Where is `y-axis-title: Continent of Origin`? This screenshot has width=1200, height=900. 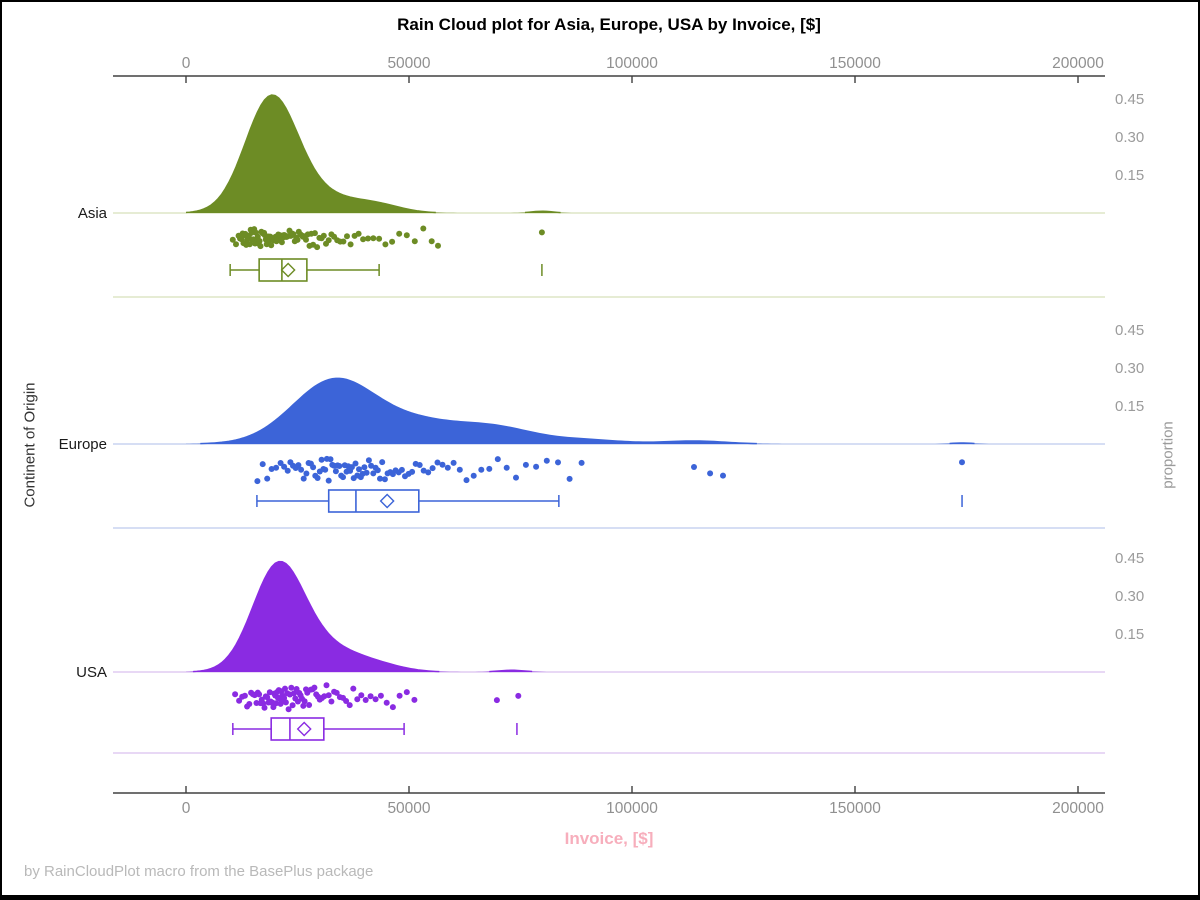
y-axis-title: Continent of Origin is located at coordinates (30, 445).